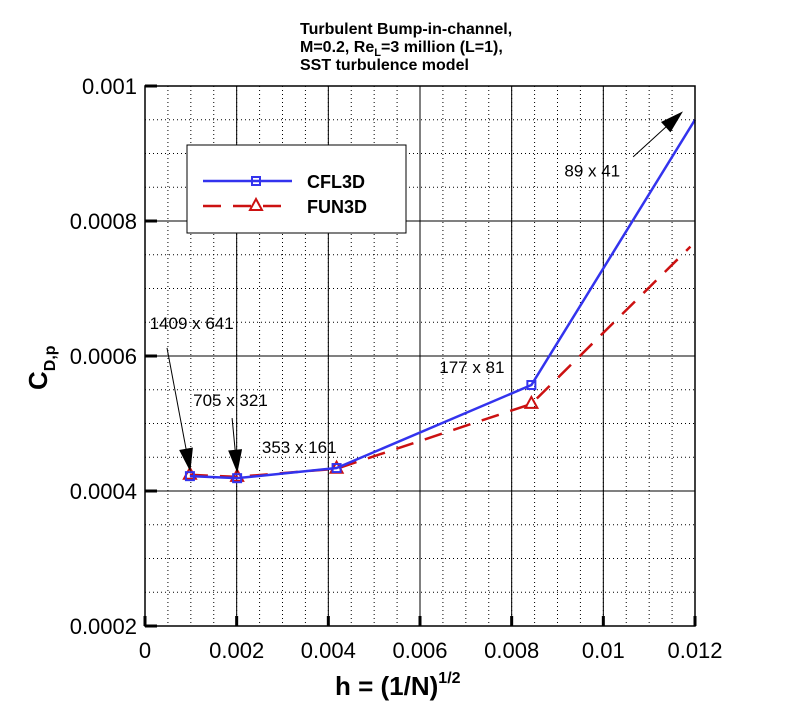 This screenshot has height=704, width=791. I want to click on y-tick-label: 0.0008, so click(103, 221).